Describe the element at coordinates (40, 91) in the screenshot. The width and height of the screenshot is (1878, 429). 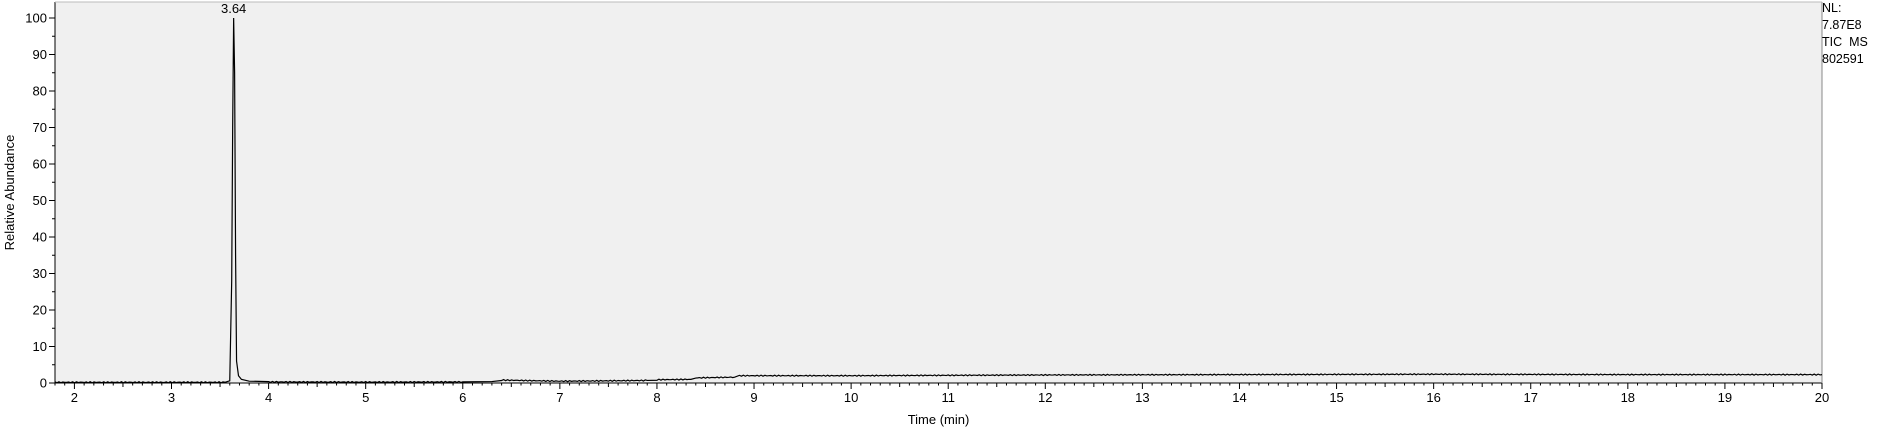
I see `y-tick-label: 80` at that location.